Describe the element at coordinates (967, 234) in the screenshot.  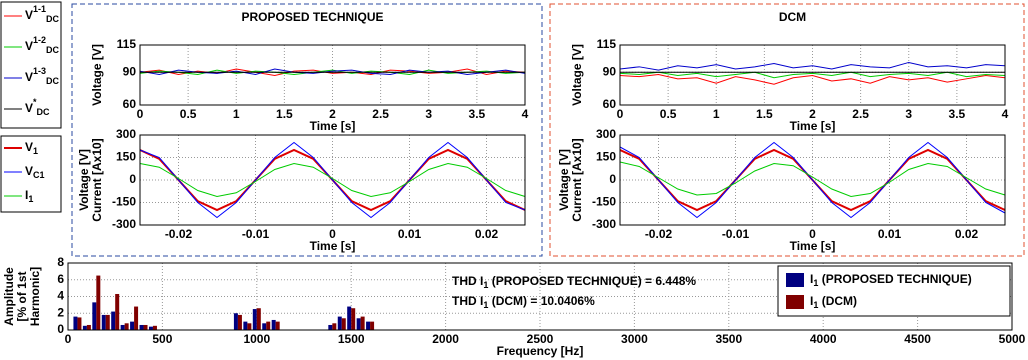
I see `x-tick-label: 0.02` at that location.